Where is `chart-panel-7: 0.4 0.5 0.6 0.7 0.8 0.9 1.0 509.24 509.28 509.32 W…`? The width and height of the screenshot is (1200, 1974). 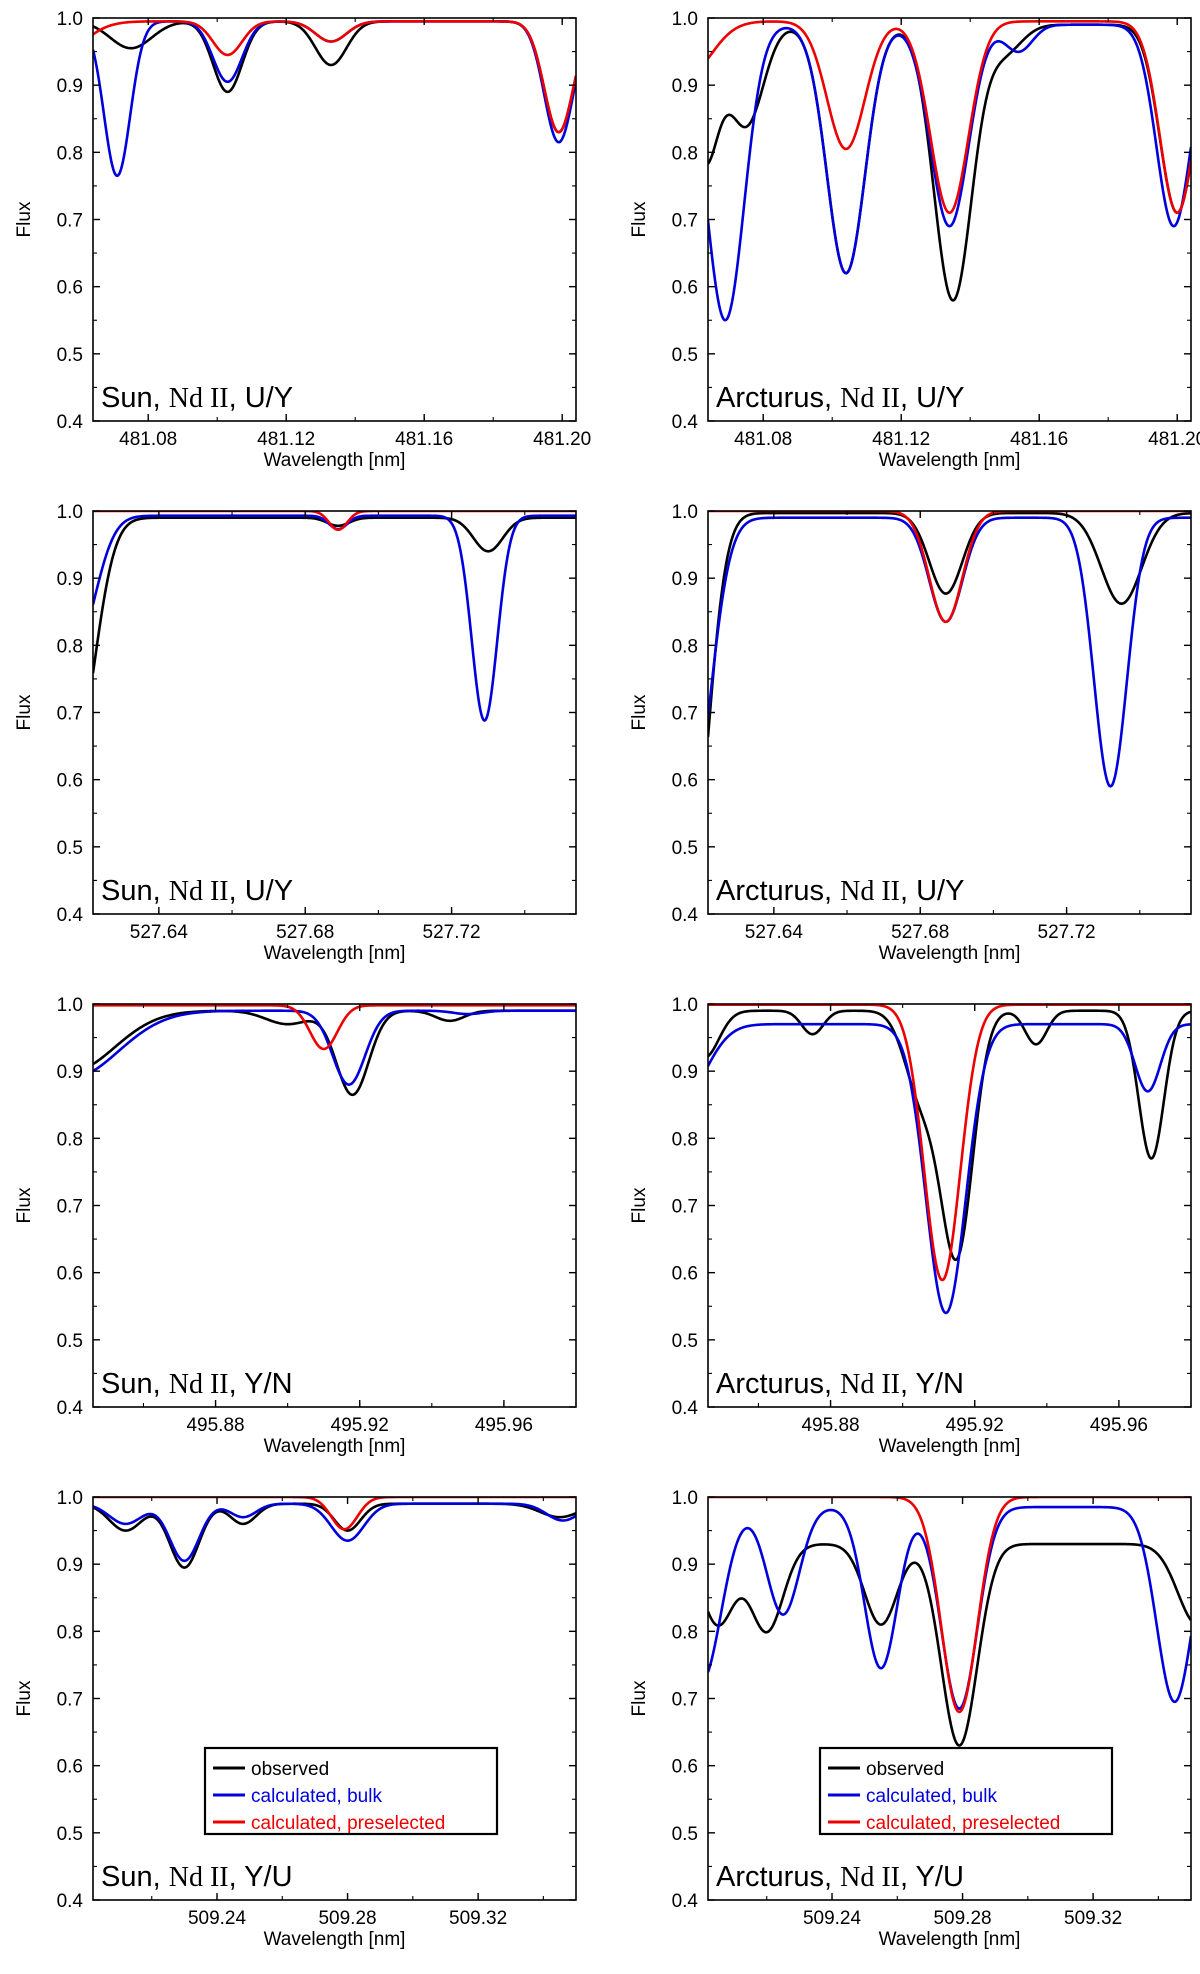 chart-panel-7: 0.4 0.5 0.6 0.7 0.8 0.9 1.0 509.24 509.28 509.32 W… is located at coordinates (910, 1719).